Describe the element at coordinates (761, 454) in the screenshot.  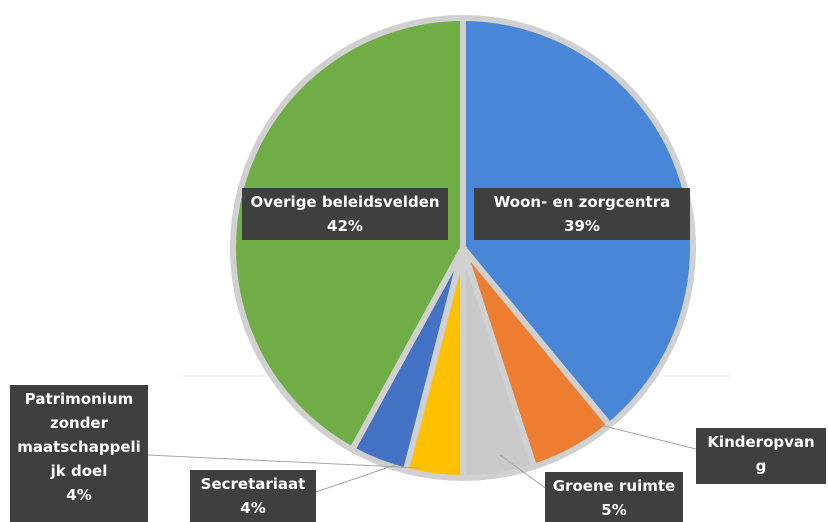
I see `label-category: Kinderopvang` at that location.